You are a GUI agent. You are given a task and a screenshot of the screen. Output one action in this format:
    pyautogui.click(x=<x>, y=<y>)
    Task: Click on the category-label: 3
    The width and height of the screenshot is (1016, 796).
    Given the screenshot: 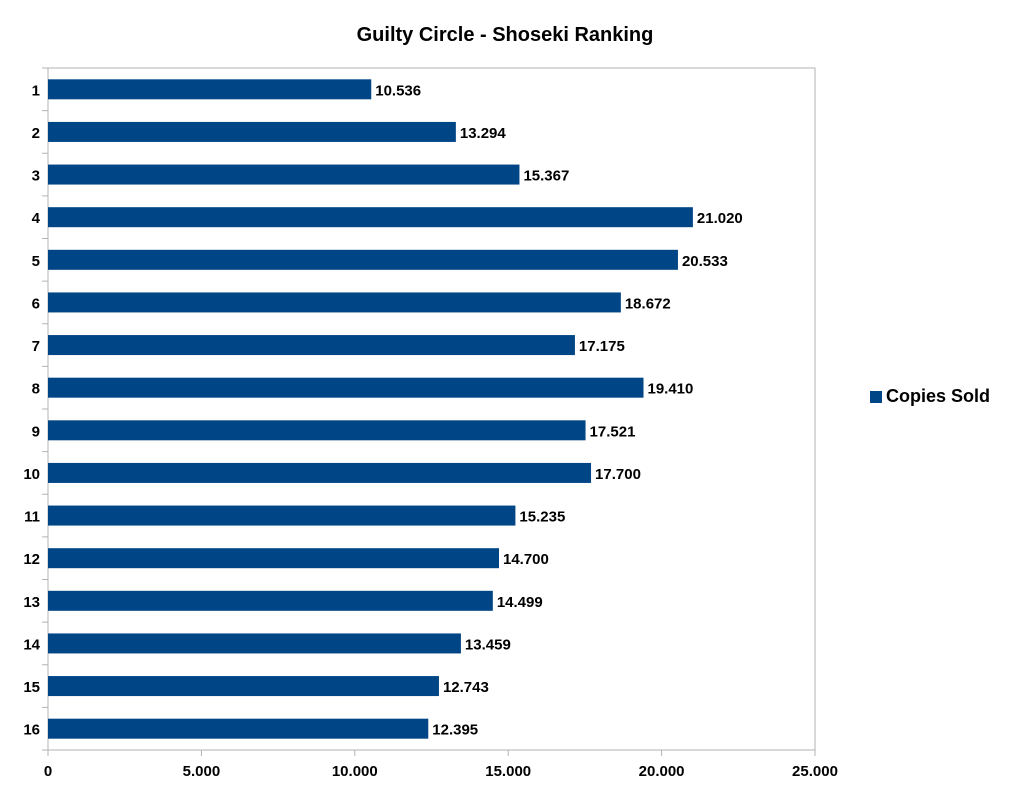 What is the action you would take?
    pyautogui.click(x=36, y=176)
    